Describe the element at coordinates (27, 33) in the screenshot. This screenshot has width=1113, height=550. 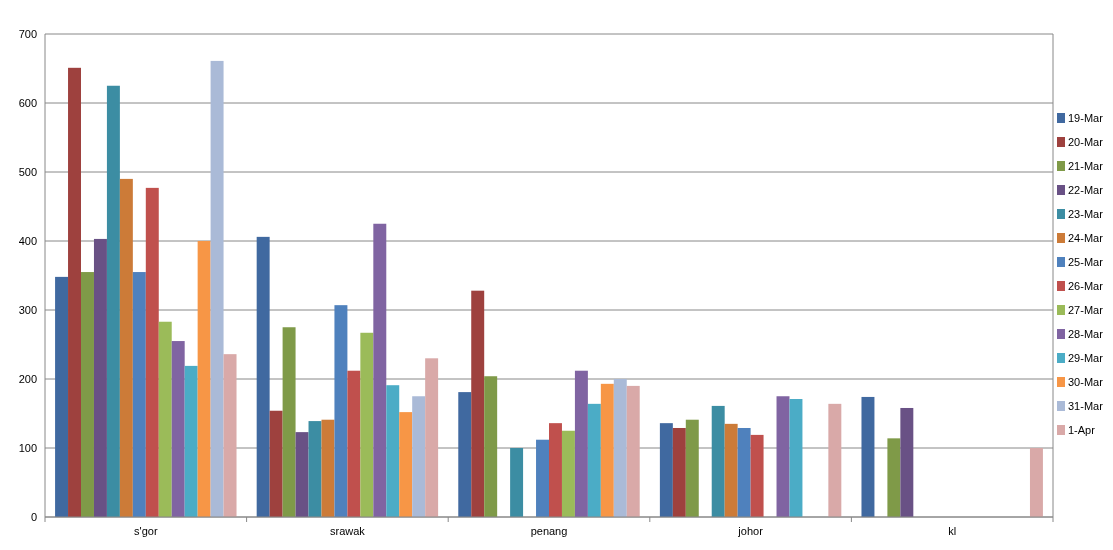
I see `y-tick-label: 700` at that location.